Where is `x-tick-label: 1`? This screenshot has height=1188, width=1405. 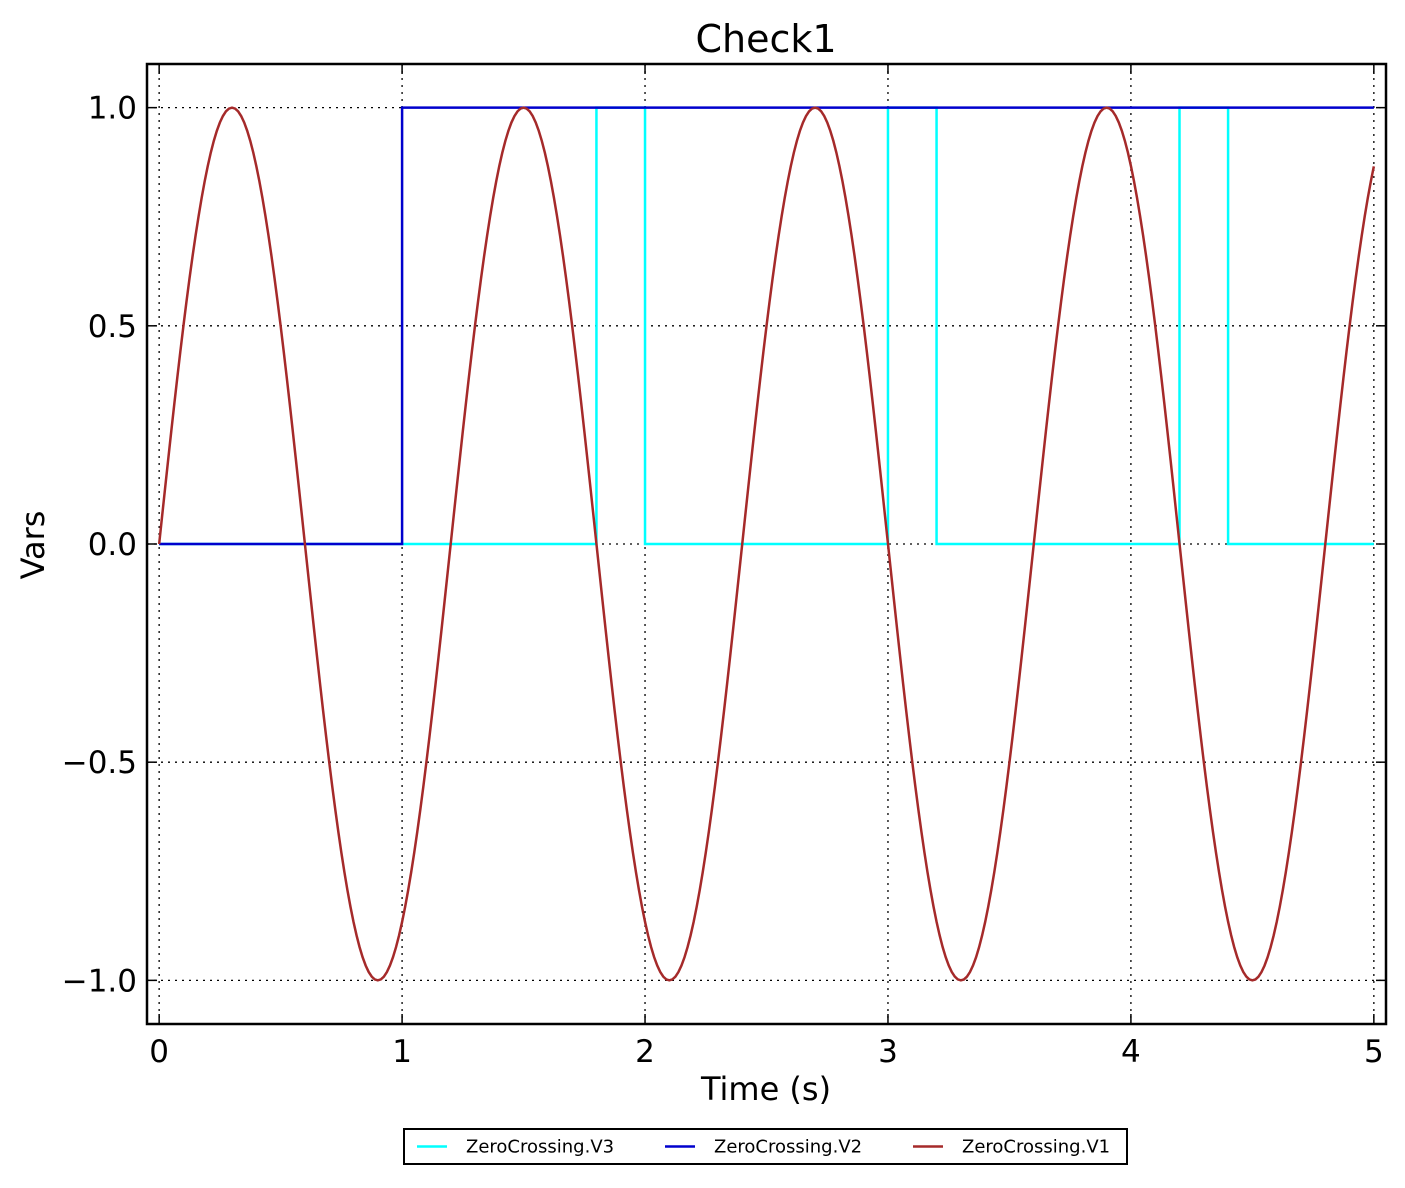
x-tick-label: 1 is located at coordinates (402, 1052).